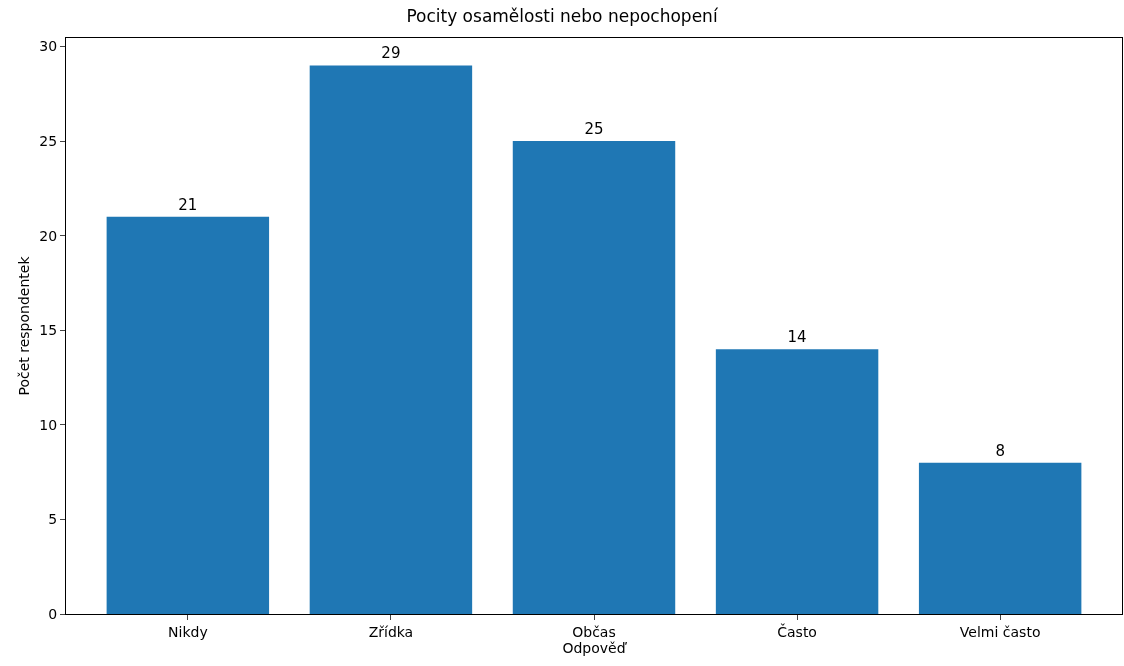  Describe the element at coordinates (797, 631) in the screenshot. I see `x-tick-label: Často` at that location.